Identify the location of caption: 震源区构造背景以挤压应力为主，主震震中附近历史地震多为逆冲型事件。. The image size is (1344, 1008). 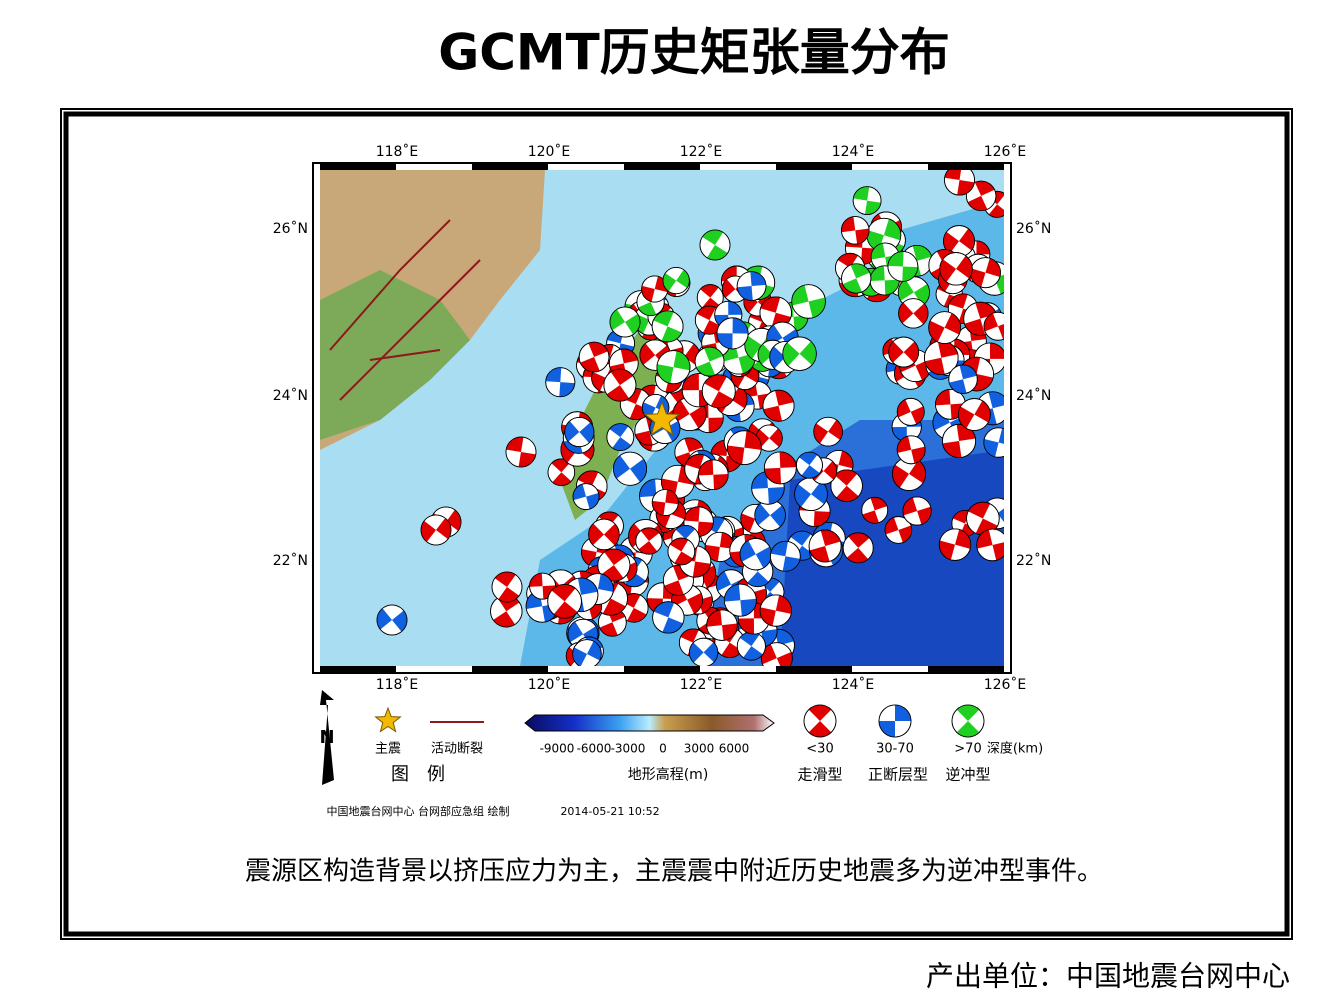
(674, 872).